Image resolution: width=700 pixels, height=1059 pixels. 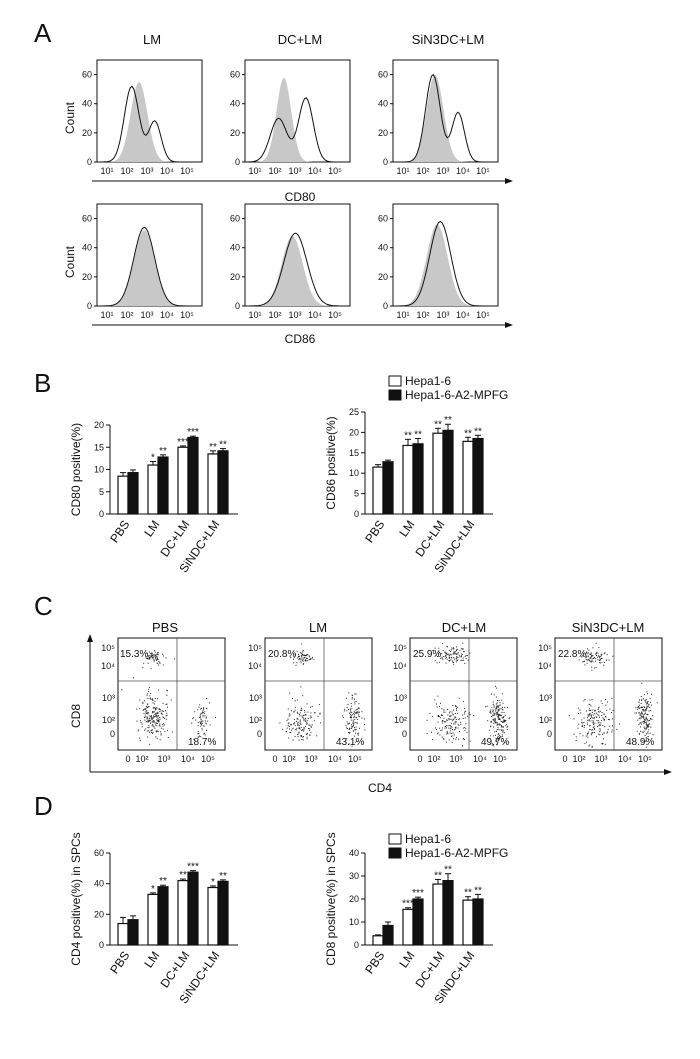 What do you see at coordinates (478, 922) in the screenshot?
I see `bar-hepa1-6-a2-mpfg-sindc+lm` at bounding box center [478, 922].